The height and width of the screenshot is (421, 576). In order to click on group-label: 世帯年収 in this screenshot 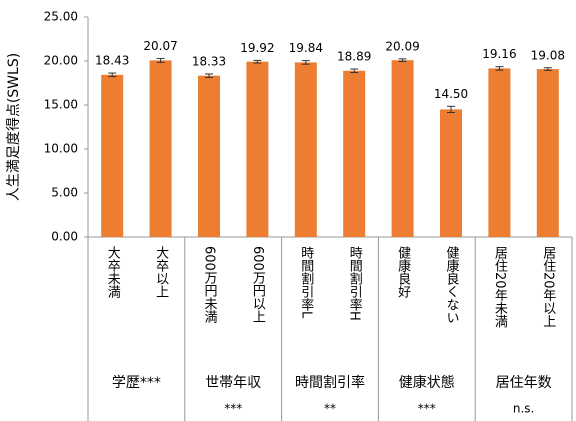, I will do `click(233, 383)`.